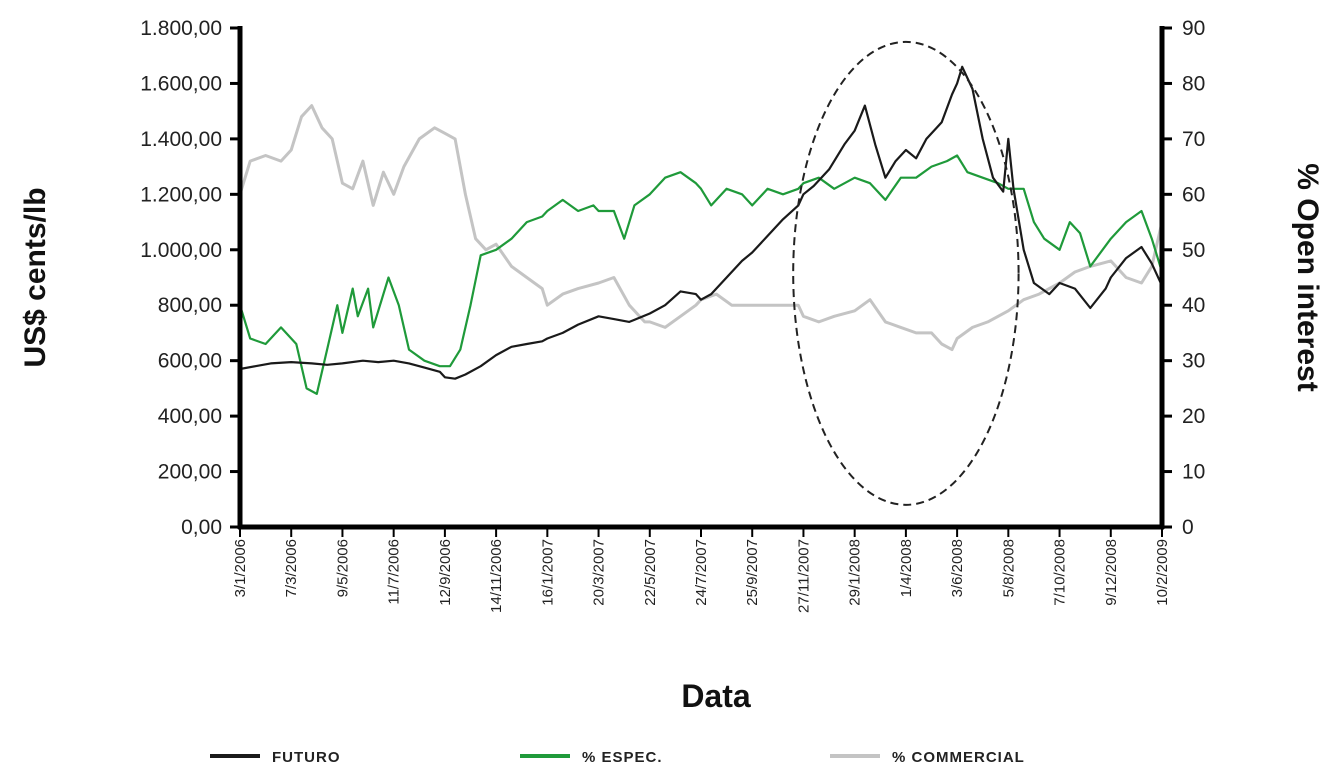  Describe the element at coordinates (342, 568) in the screenshot. I see `x-tick-label: 9/5/2006` at that location.